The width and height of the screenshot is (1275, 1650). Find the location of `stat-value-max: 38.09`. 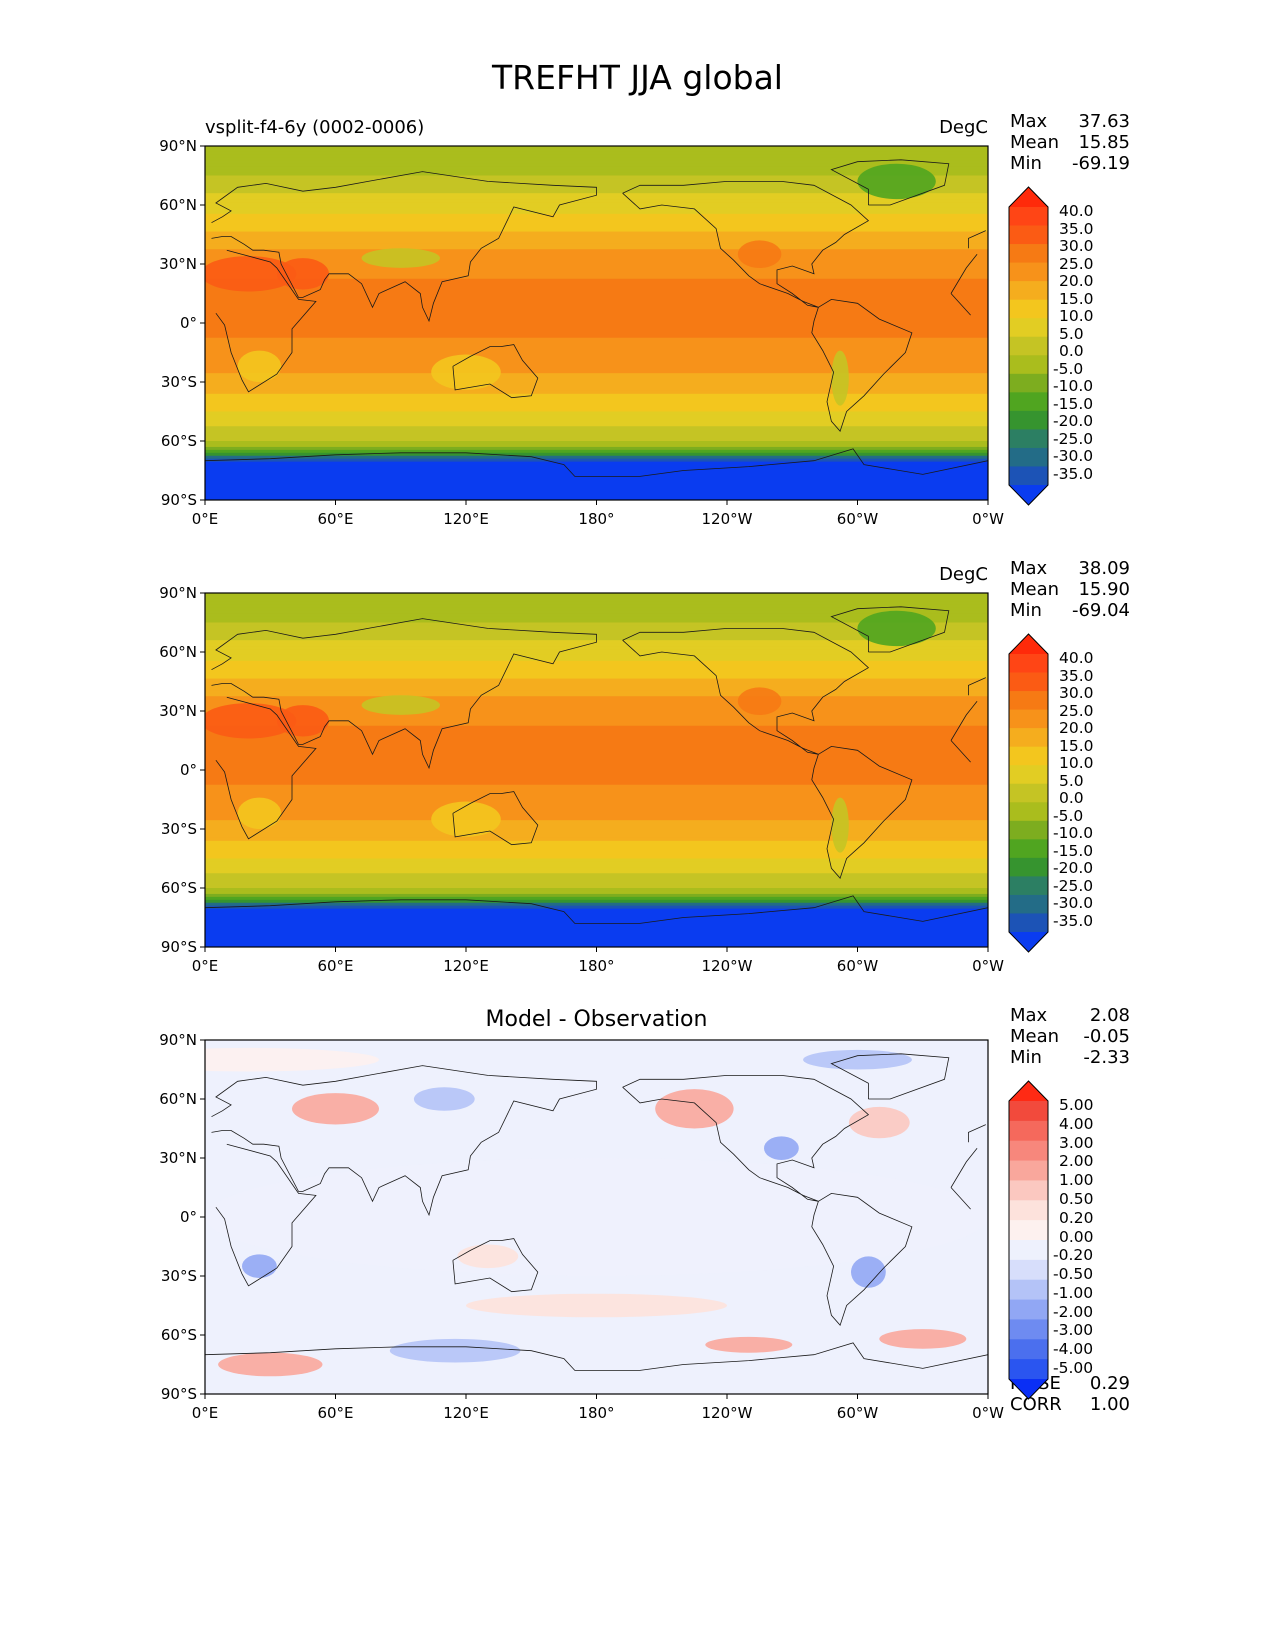

stat-value-max: 38.09 is located at coordinates (1104, 568).